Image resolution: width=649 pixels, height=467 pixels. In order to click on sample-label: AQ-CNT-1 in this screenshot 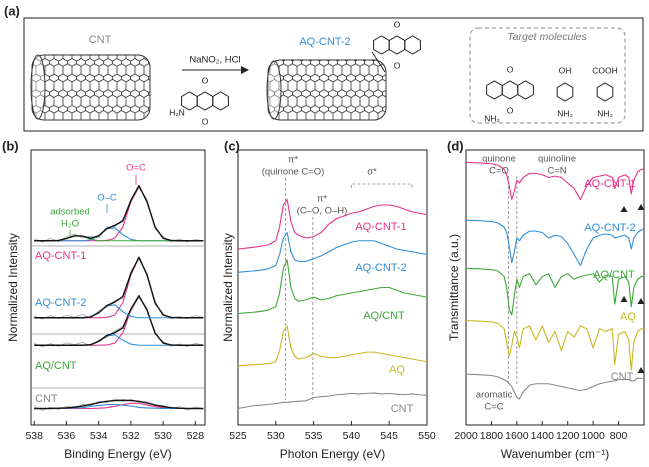, I will do `click(60, 256)`.